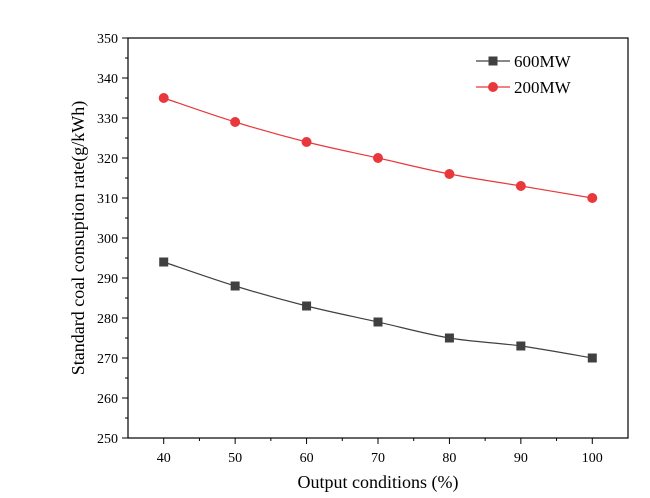 This screenshot has height=498, width=650. What do you see at coordinates (107, 119) in the screenshot?
I see `y-tick-label: 330` at bounding box center [107, 119].